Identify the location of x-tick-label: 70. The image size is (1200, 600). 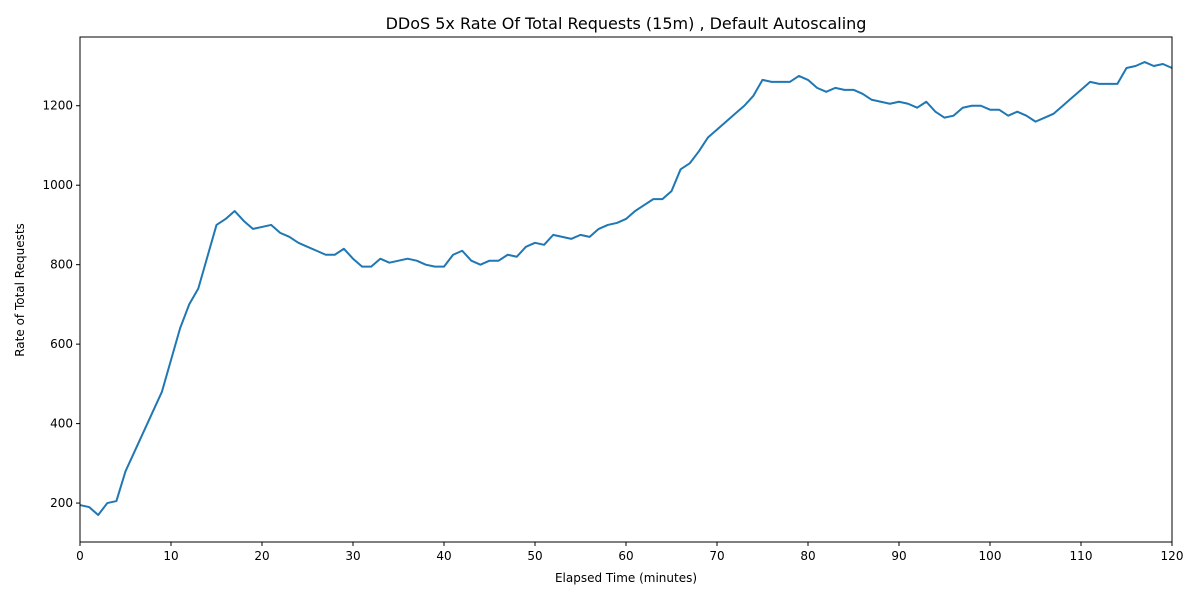
(716, 556).